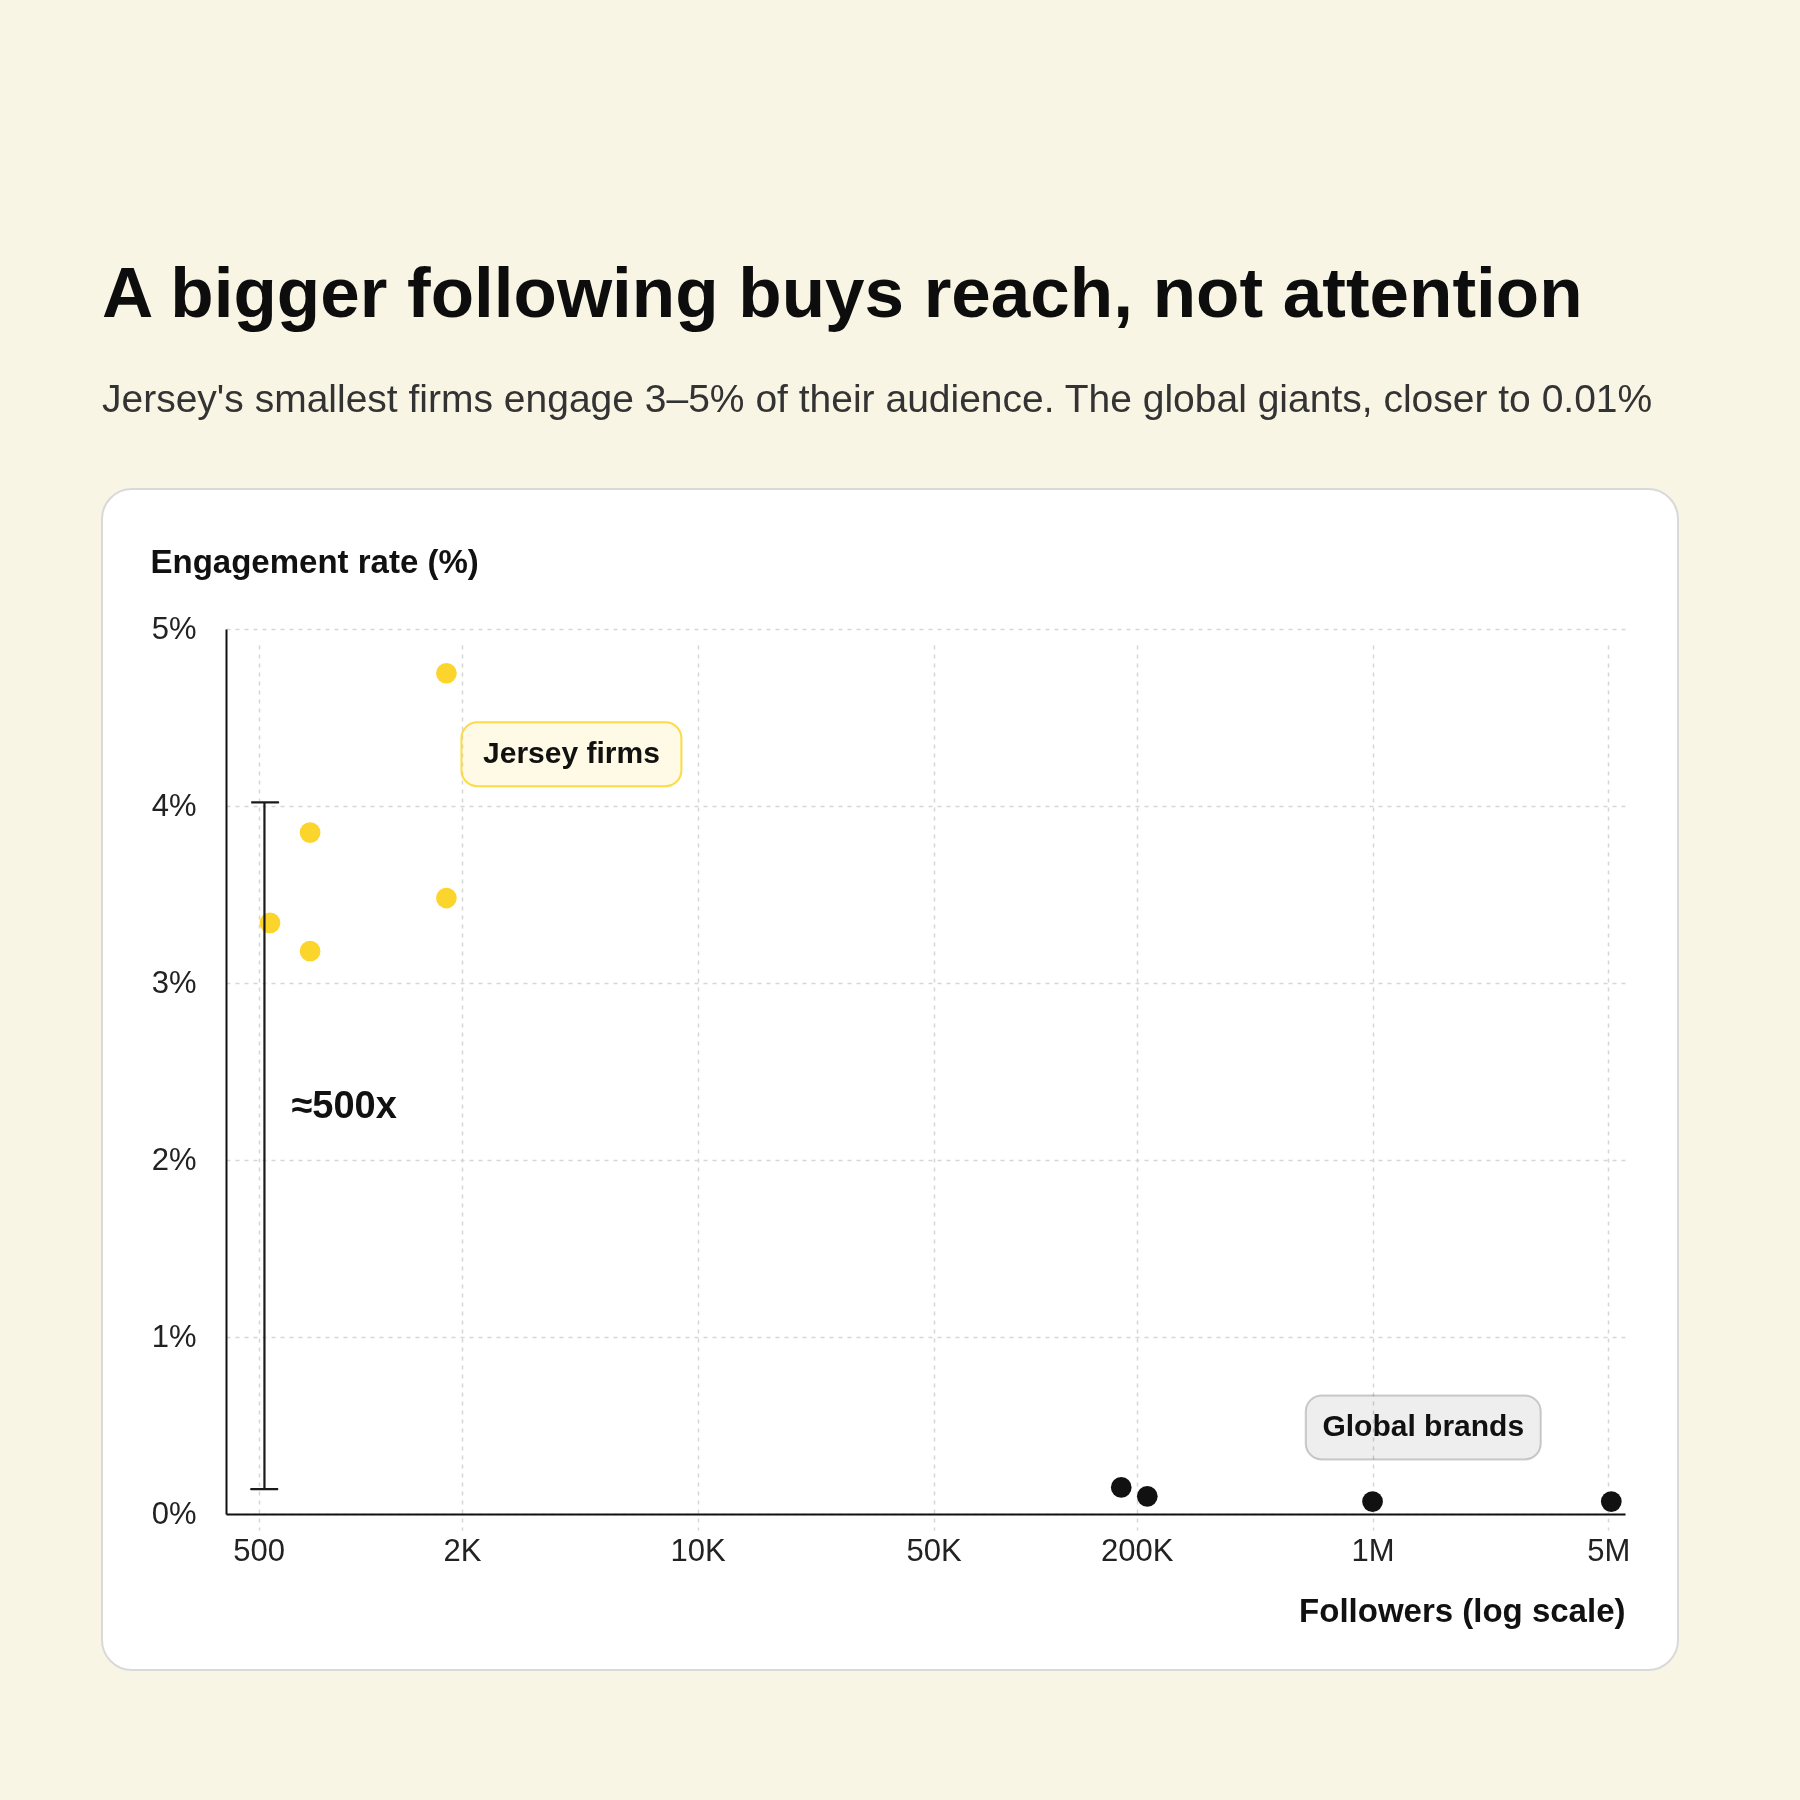 This screenshot has height=1800, width=1800. I want to click on y-tick-label: 2%, so click(174, 1159).